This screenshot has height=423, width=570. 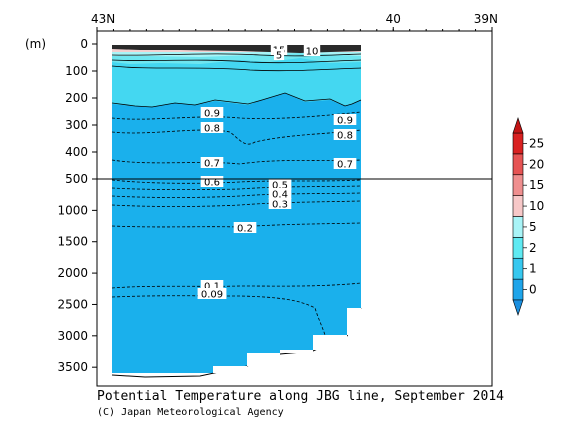 I want to click on contour-label: 0.5, so click(x=280, y=186).